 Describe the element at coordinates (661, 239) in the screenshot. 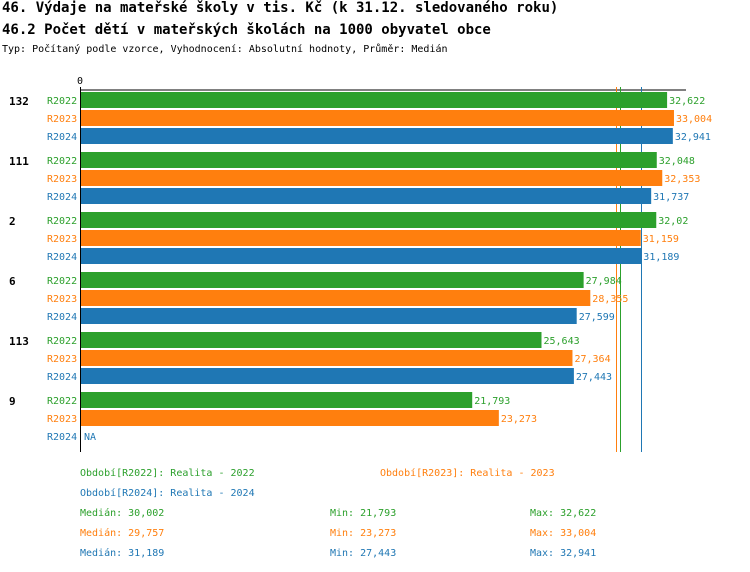

I see `data-label: 31,159` at that location.